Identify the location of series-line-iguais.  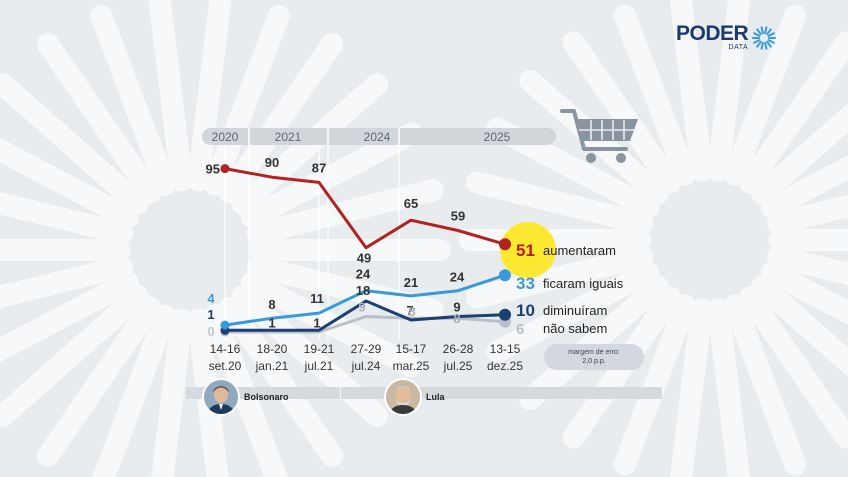
(365, 300).